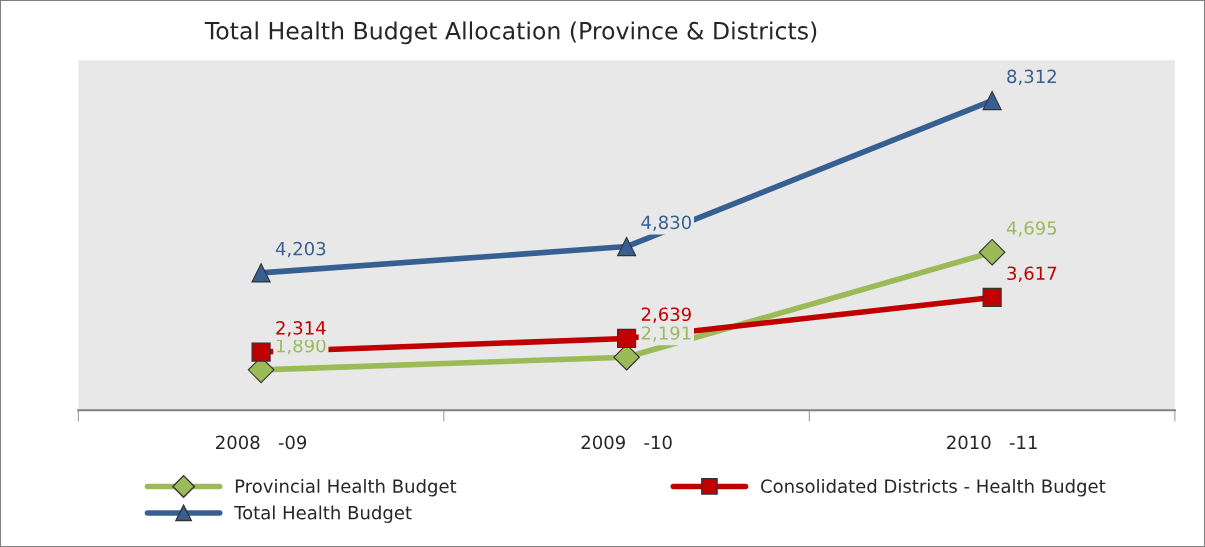 The height and width of the screenshot is (547, 1205). Describe the element at coordinates (626, 442) in the screenshot. I see `x-tick-label: 2009 -10` at that location.